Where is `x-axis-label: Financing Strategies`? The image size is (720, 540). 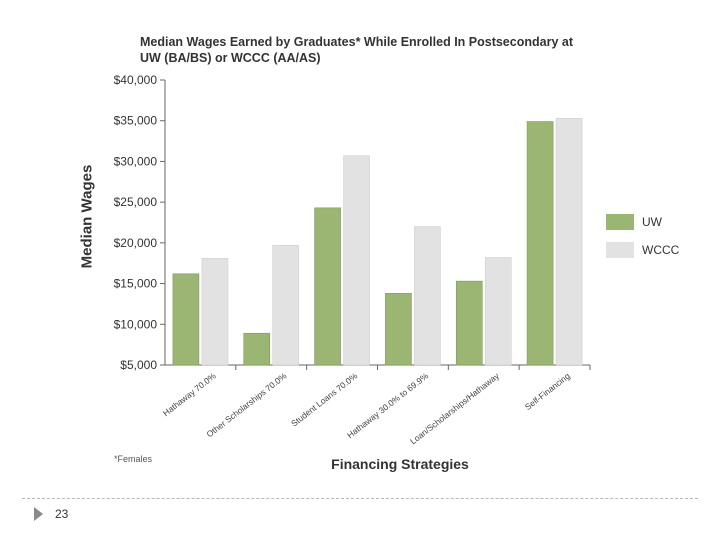 x-axis-label: Financing Strategies is located at coordinates (400, 464).